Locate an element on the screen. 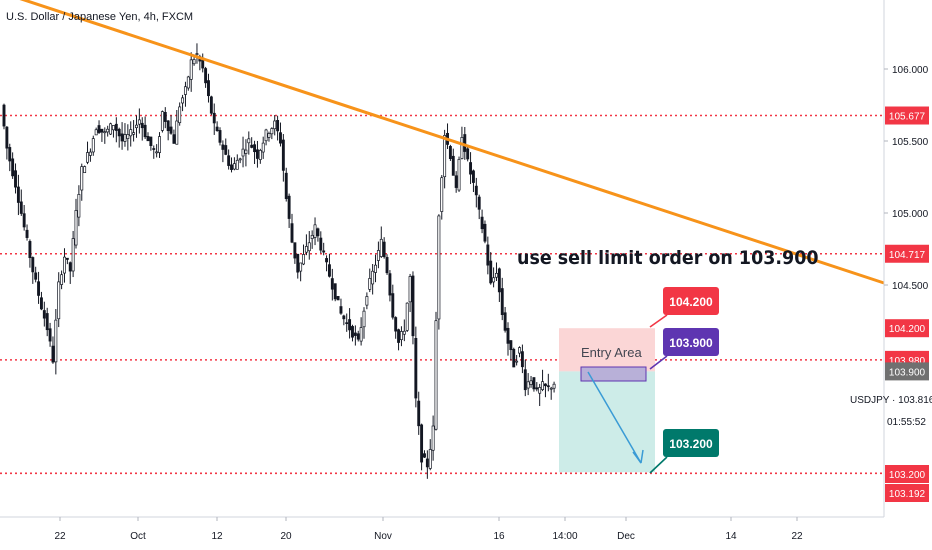 Image resolution: width=932 pixels, height=550 pixels. callout-entry: 103.900 is located at coordinates (684, 349).